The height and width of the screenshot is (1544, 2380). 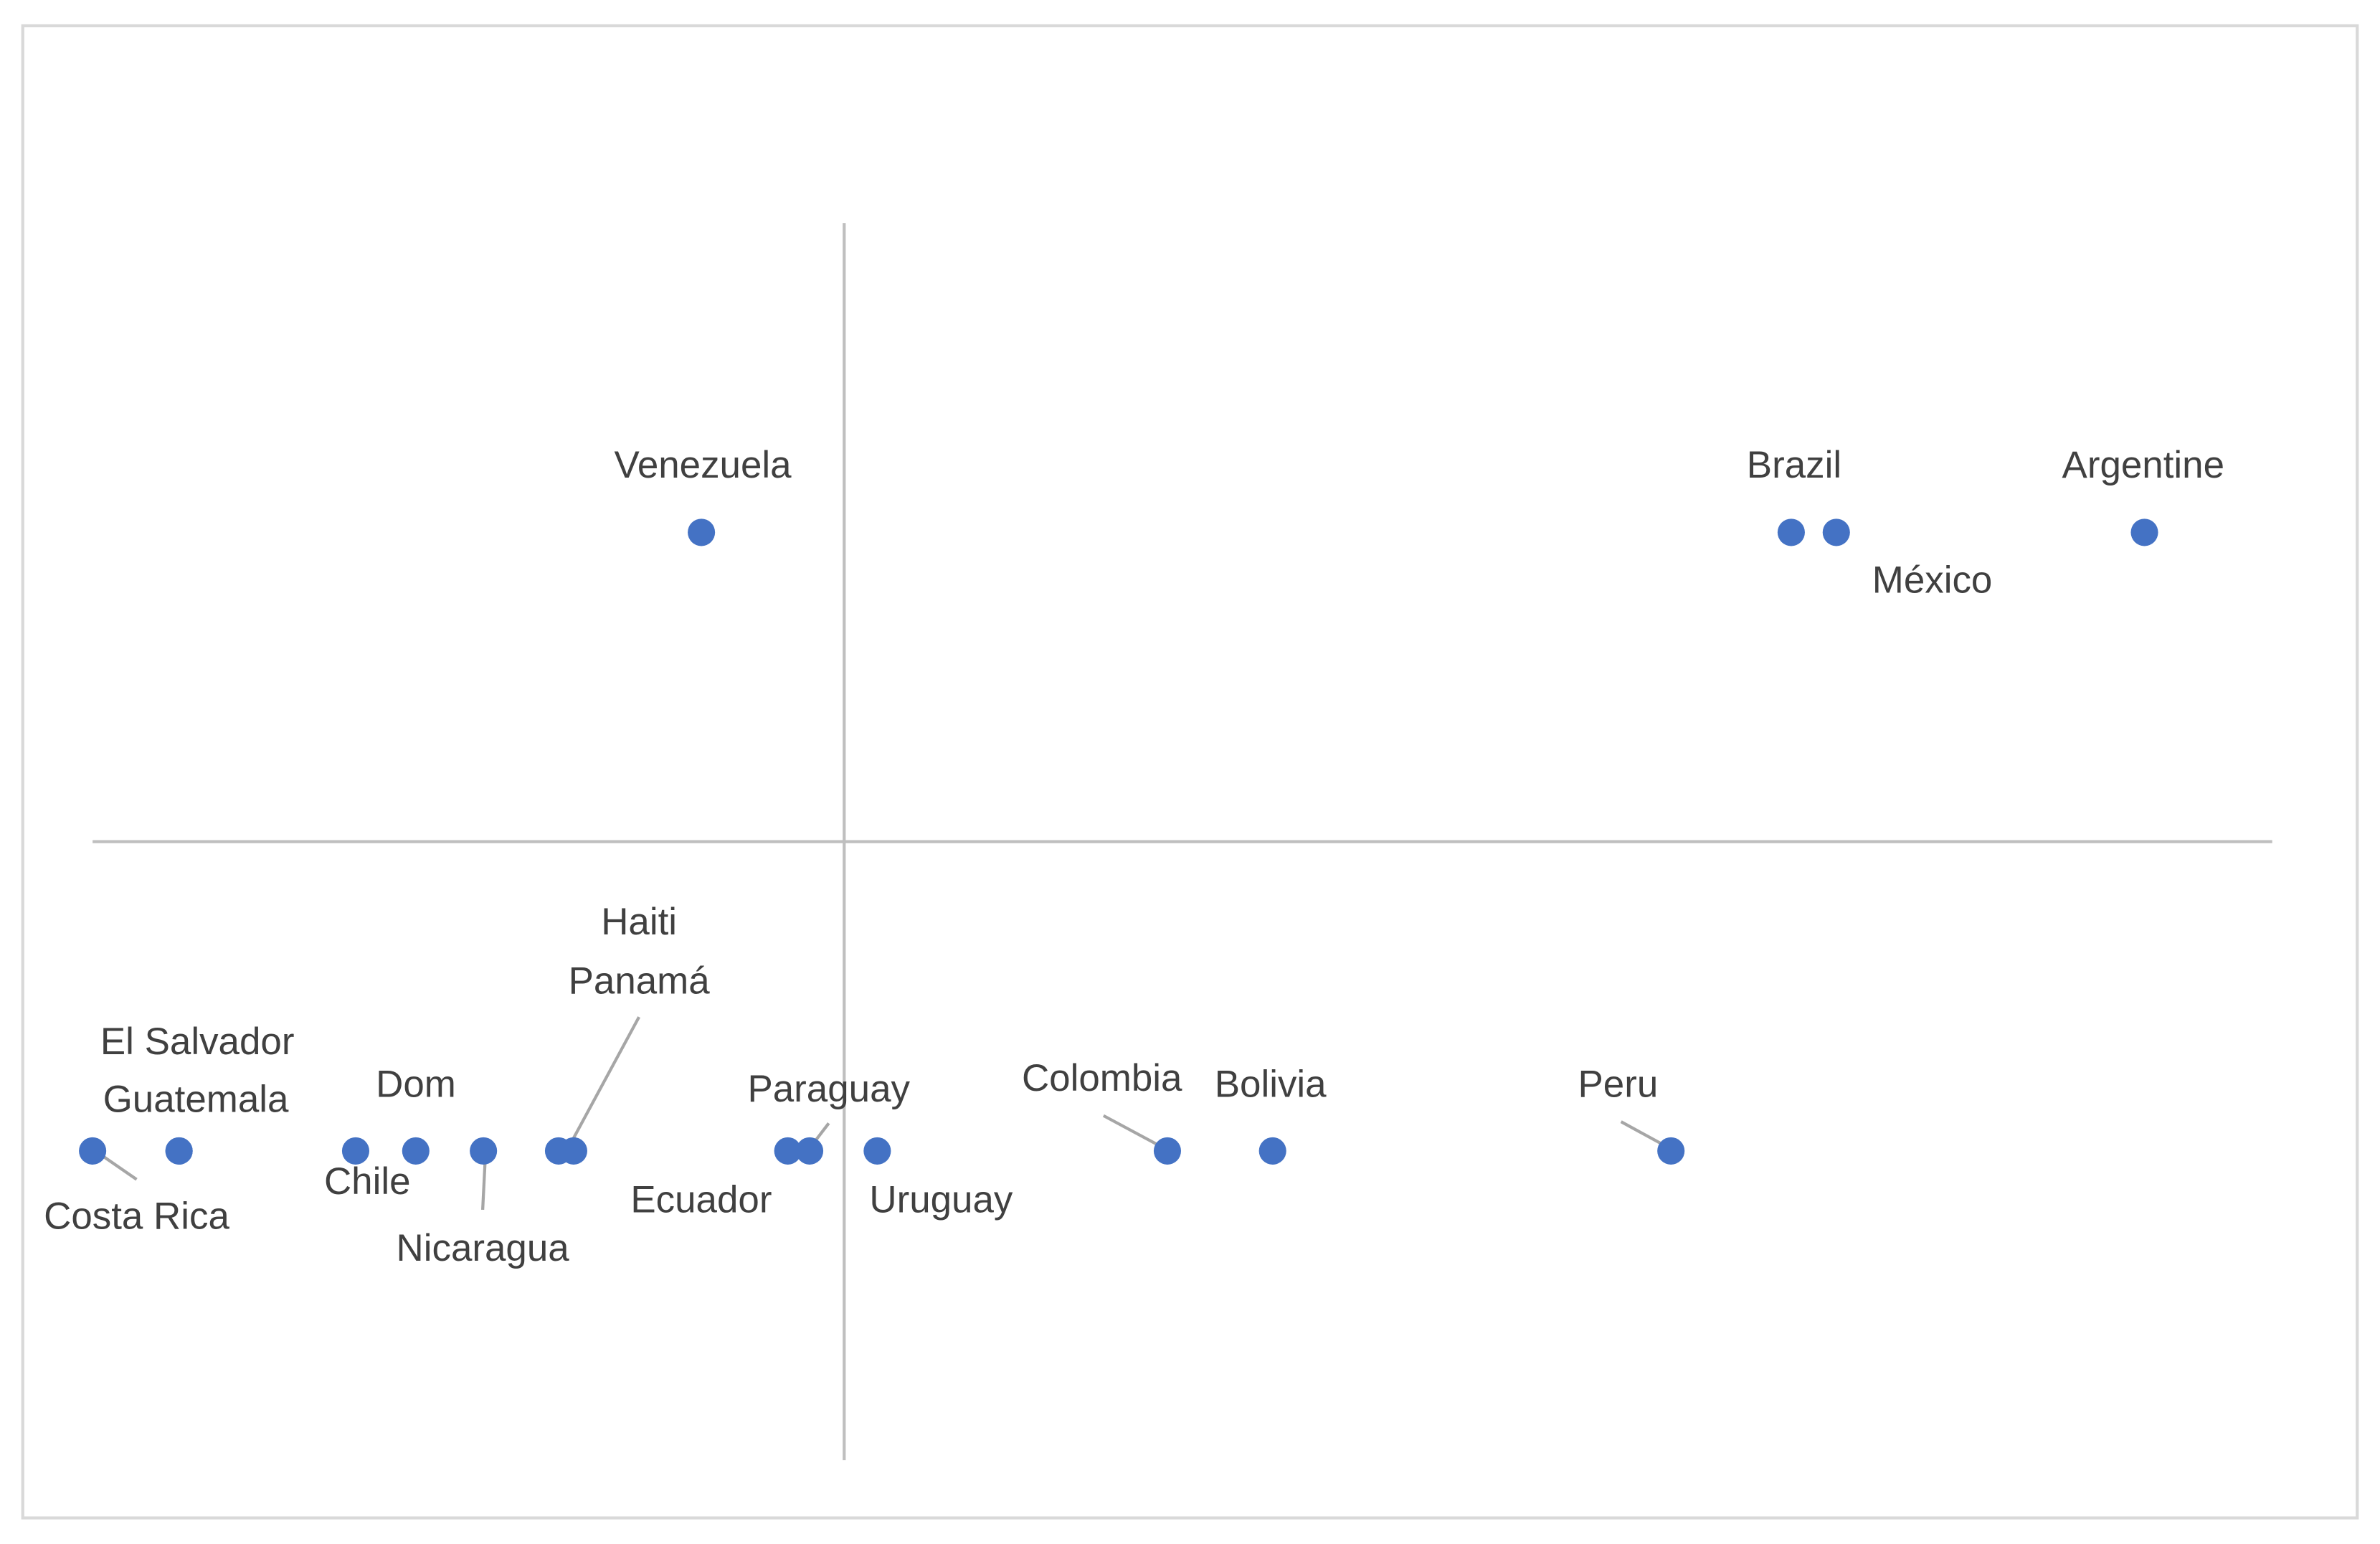 What do you see at coordinates (368, 1181) in the screenshot?
I see `data-label: Chile` at bounding box center [368, 1181].